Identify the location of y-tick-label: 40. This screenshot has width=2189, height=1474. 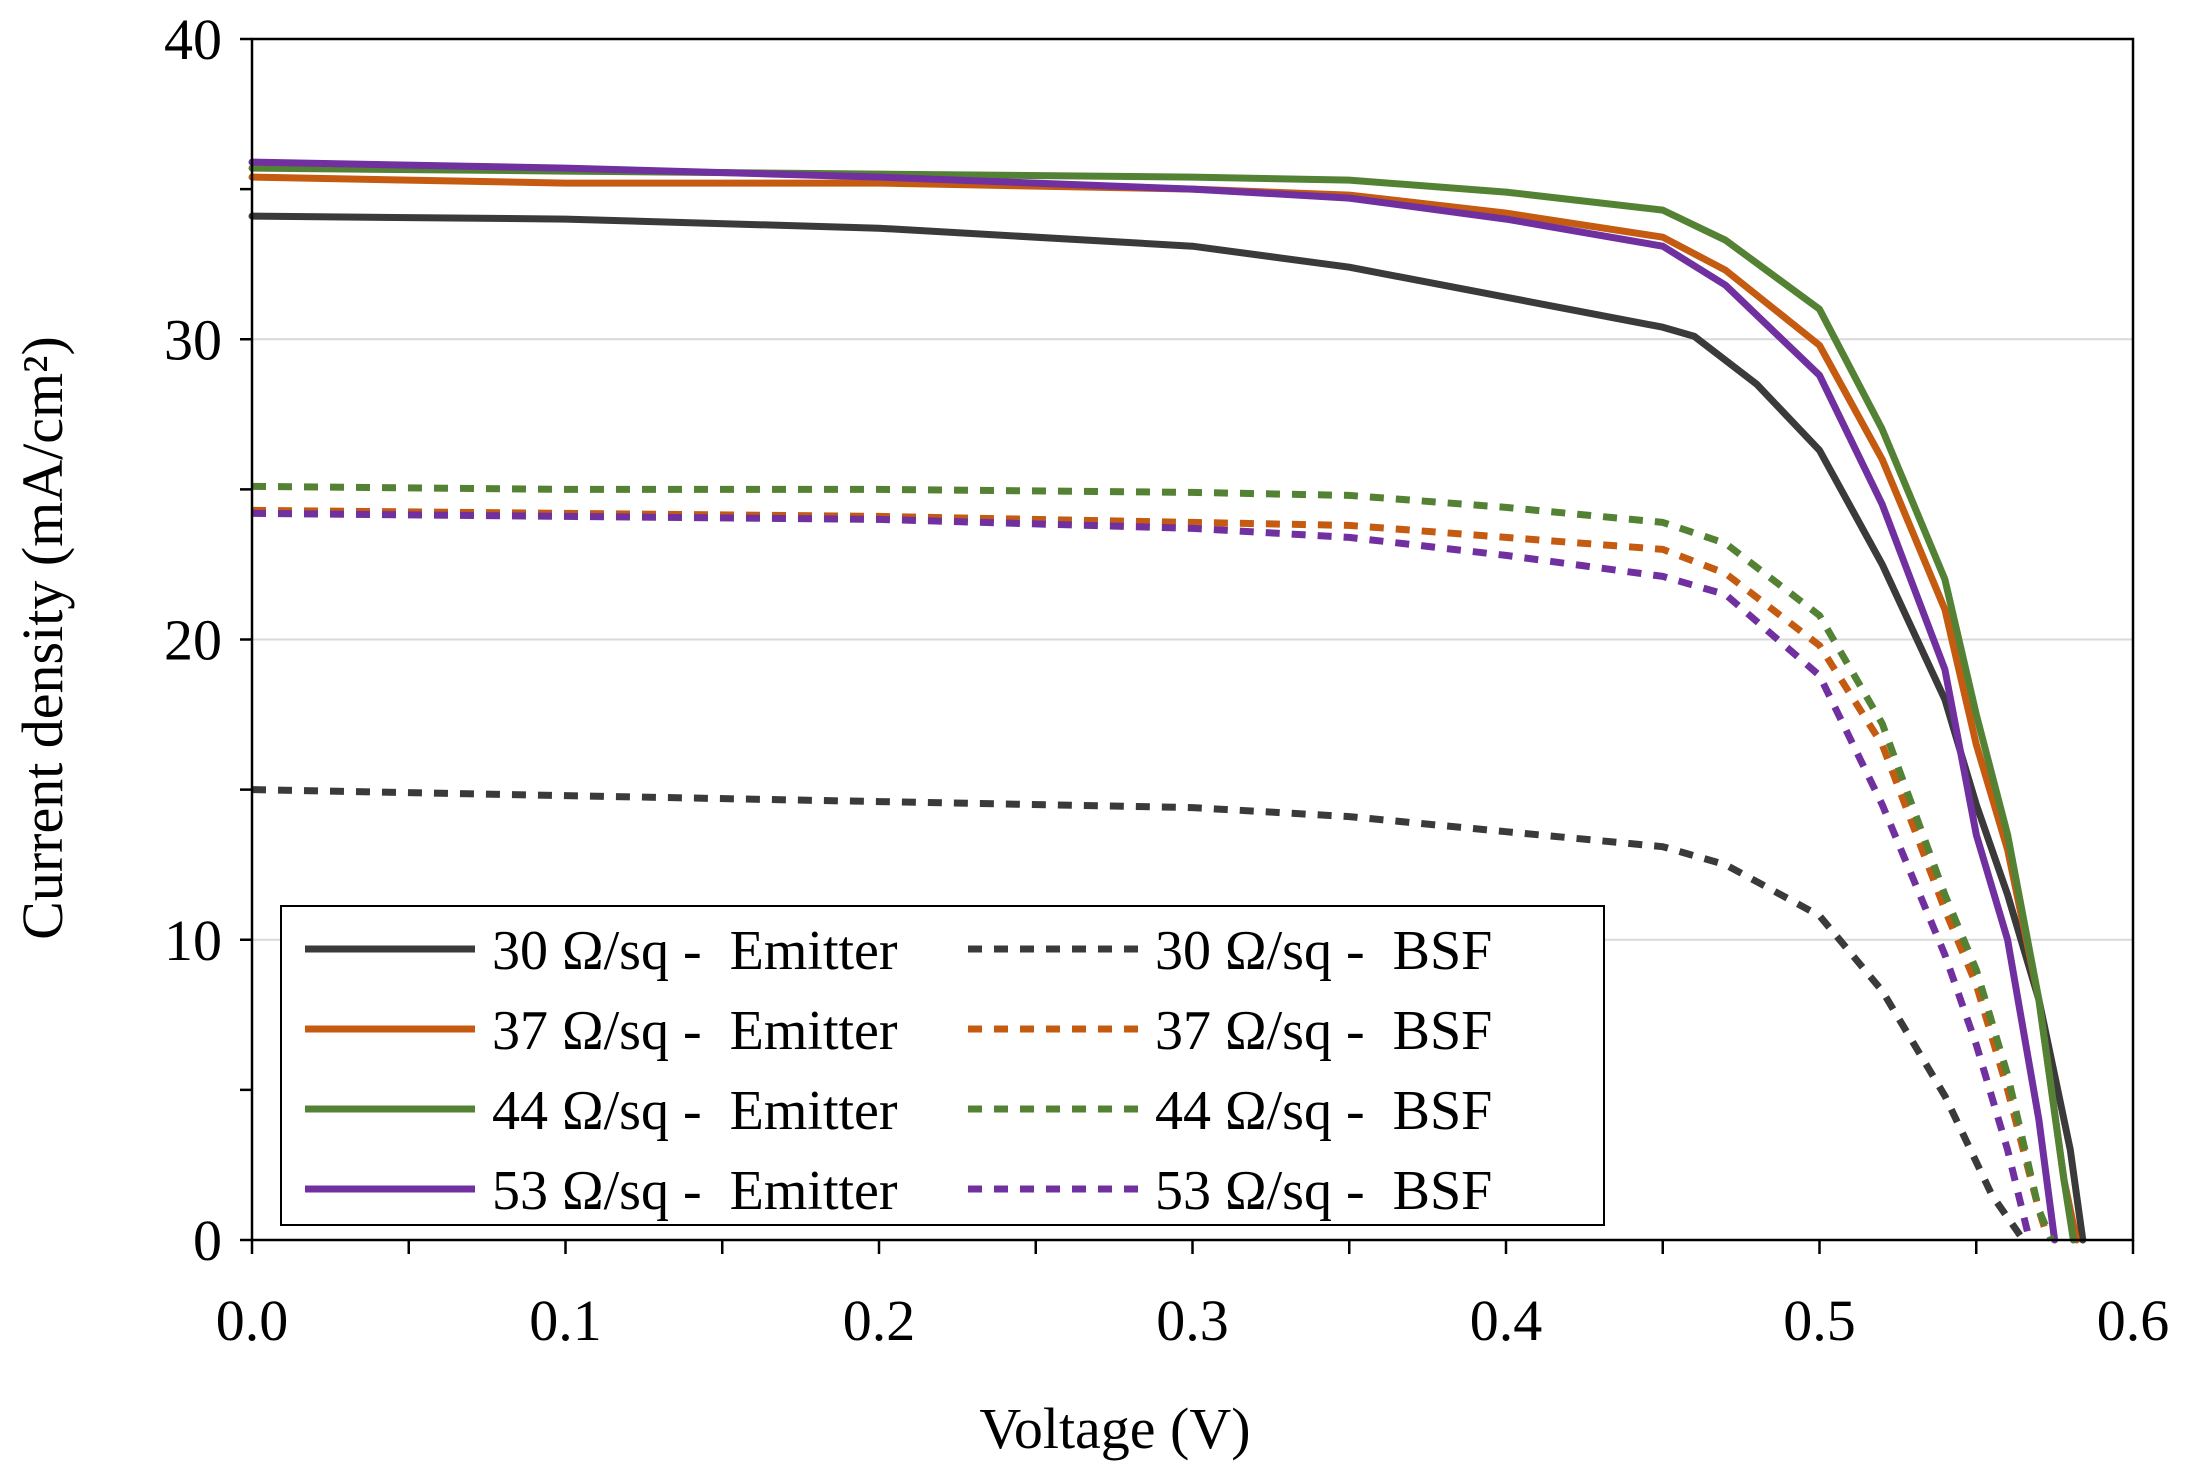
(193, 39).